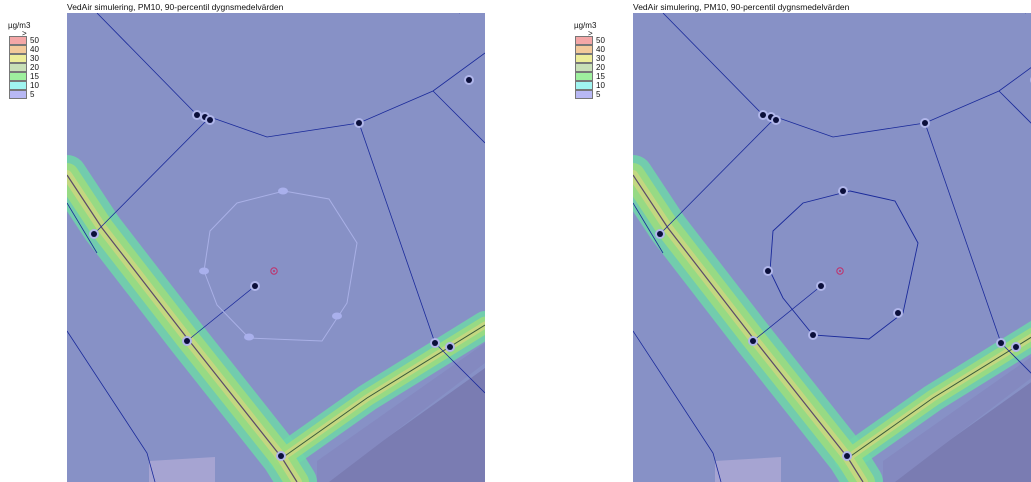 This screenshot has width=1031, height=482. Describe the element at coordinates (24, 33) in the screenshot. I see `legend-top-marker: >` at that location.